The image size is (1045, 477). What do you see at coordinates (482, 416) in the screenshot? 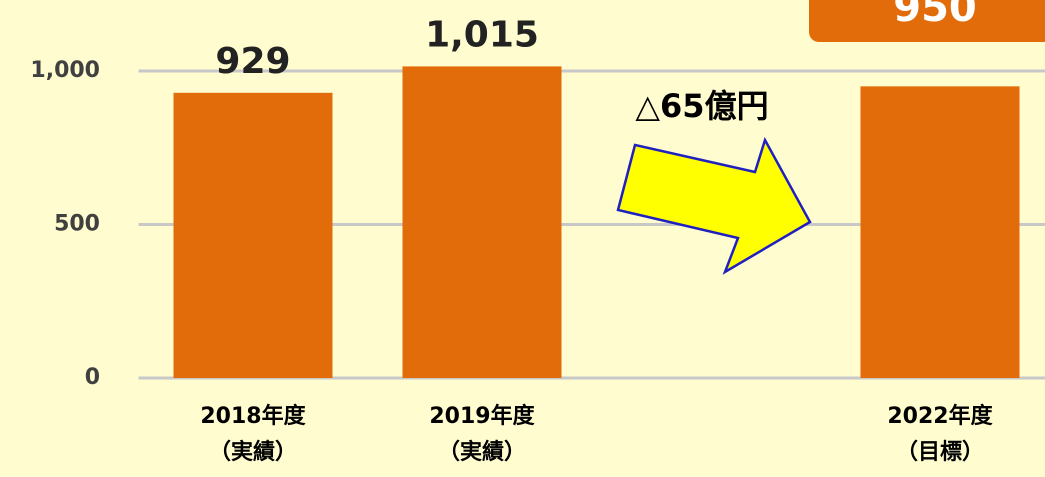
I see `x-tick-label: 2019年度` at bounding box center [482, 416].